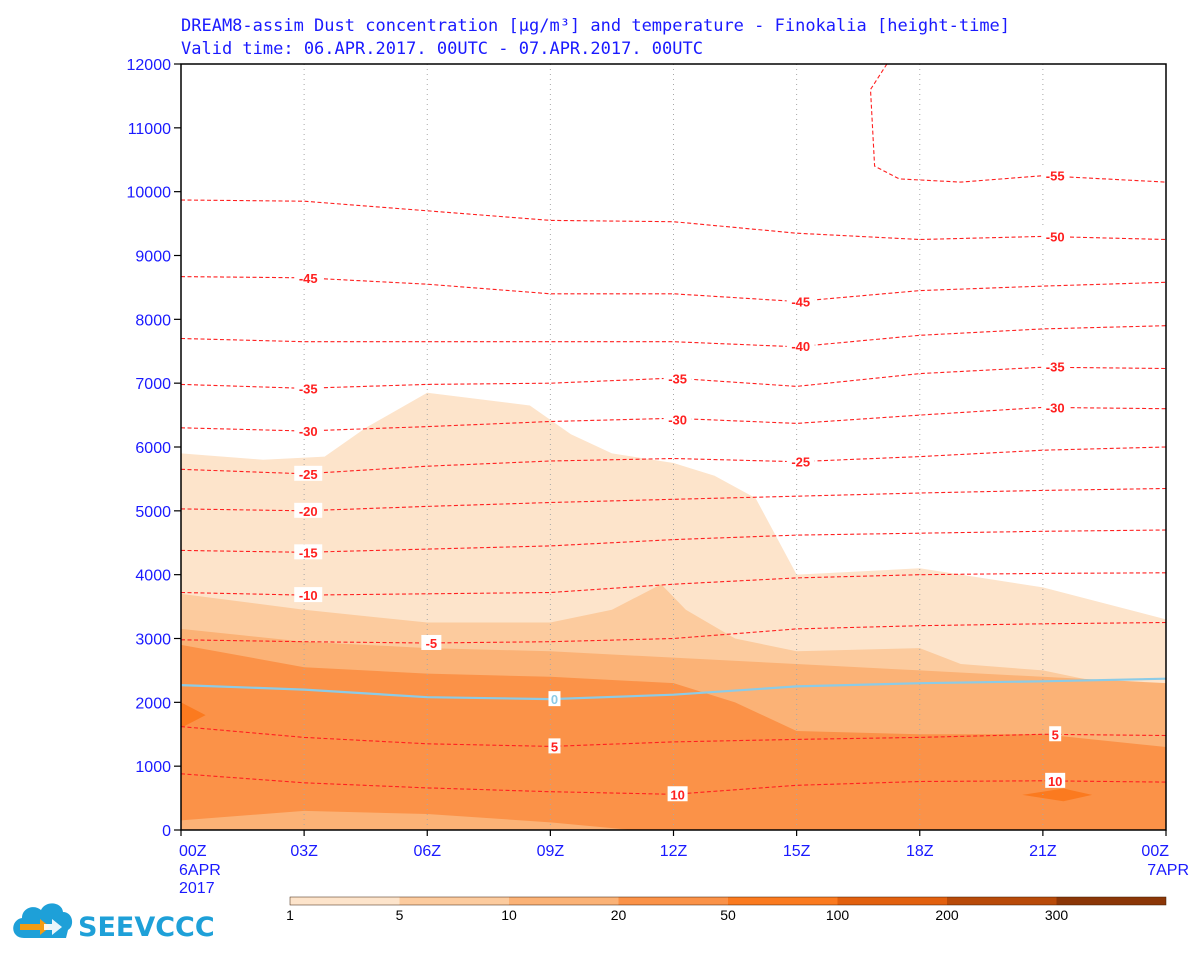  What do you see at coordinates (407, 820) in the screenshot?
I see `dust-area-bottom` at bounding box center [407, 820].